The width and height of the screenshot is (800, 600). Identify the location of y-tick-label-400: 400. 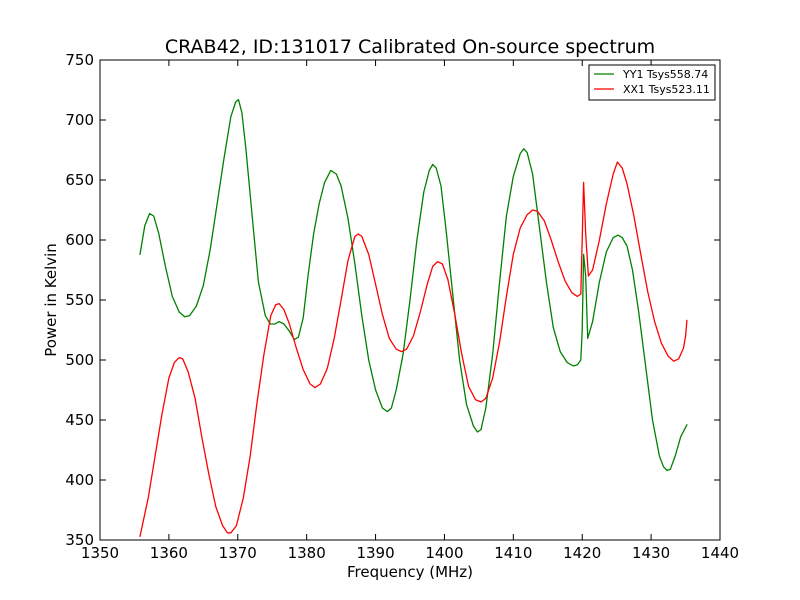
(79, 480).